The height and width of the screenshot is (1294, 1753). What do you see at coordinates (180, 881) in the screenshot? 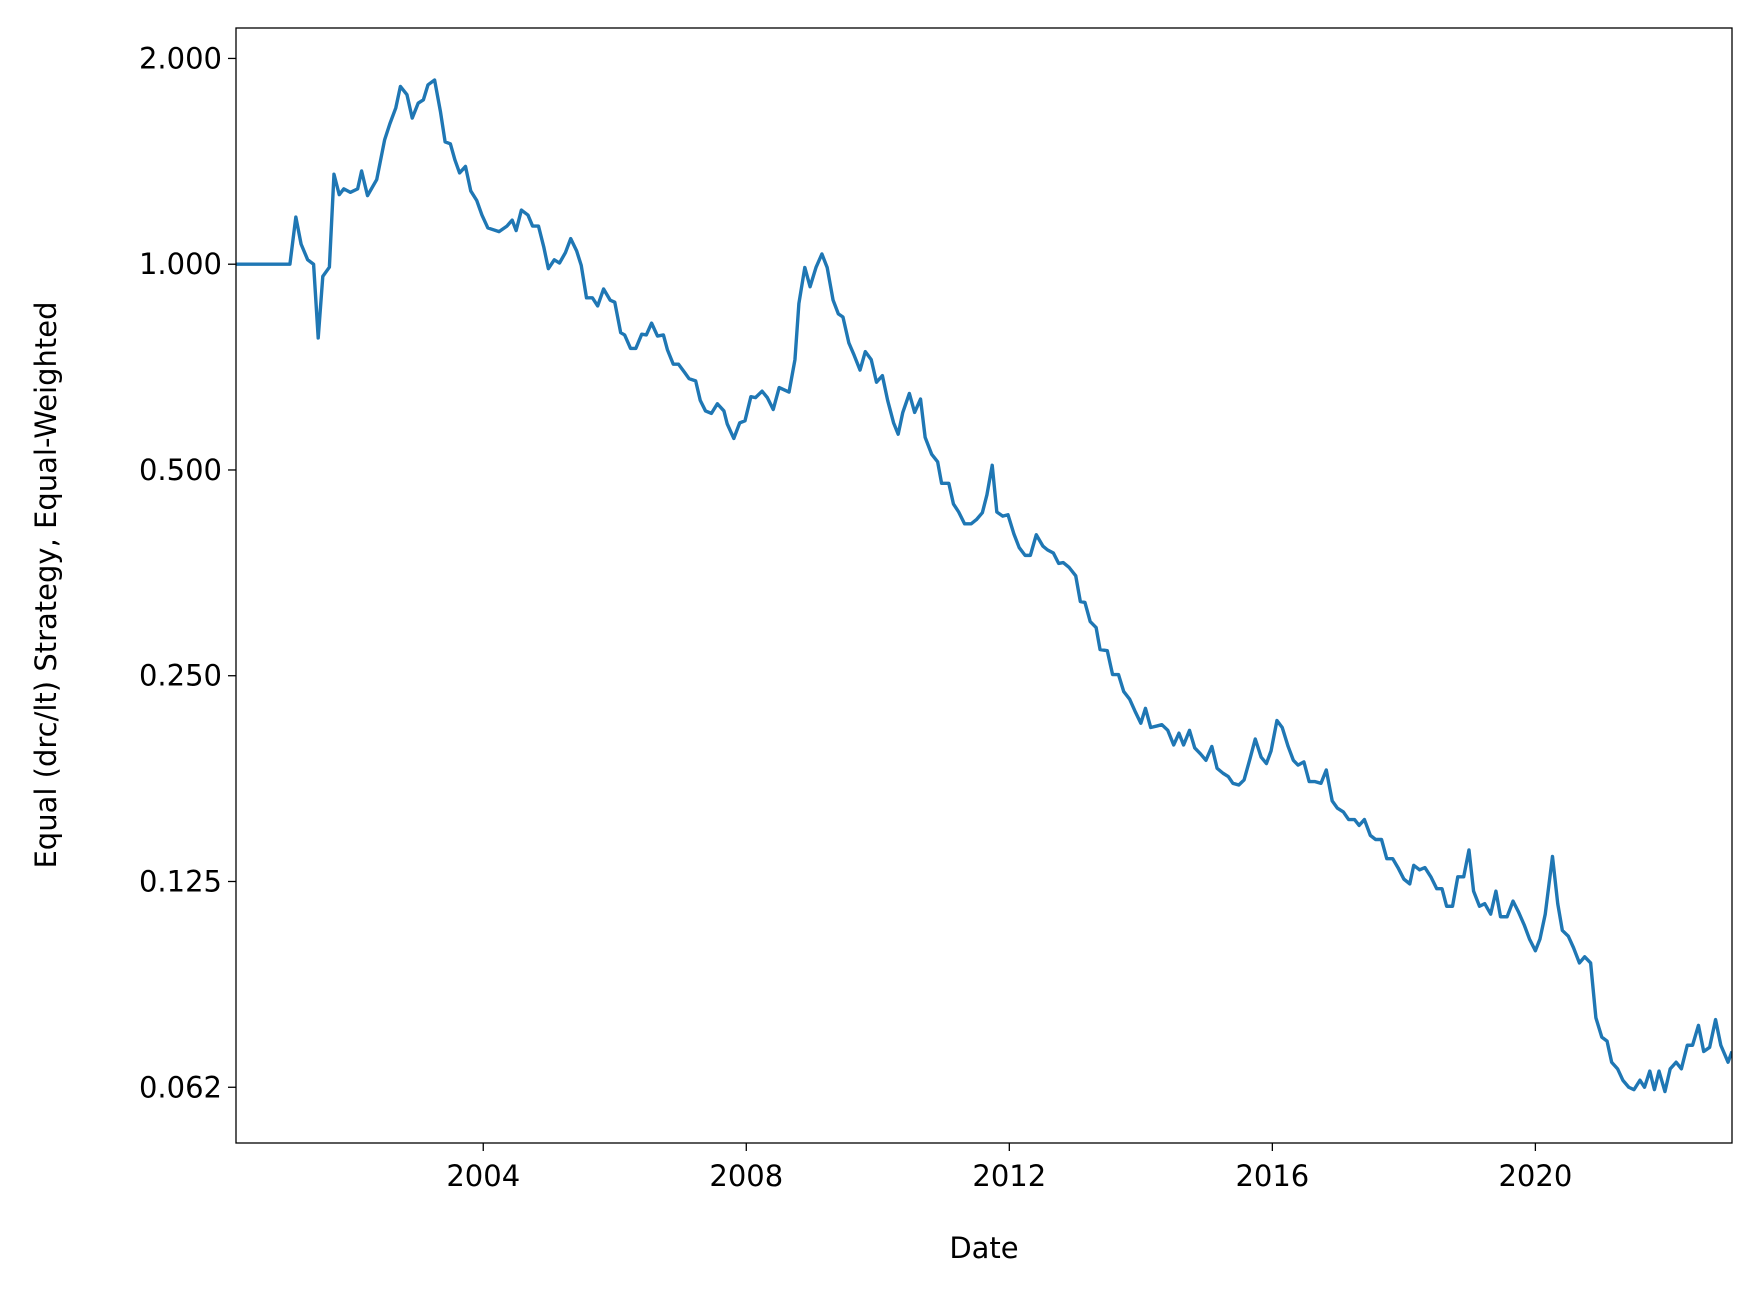
I see `y-tick-label: 0.125` at bounding box center [180, 881].